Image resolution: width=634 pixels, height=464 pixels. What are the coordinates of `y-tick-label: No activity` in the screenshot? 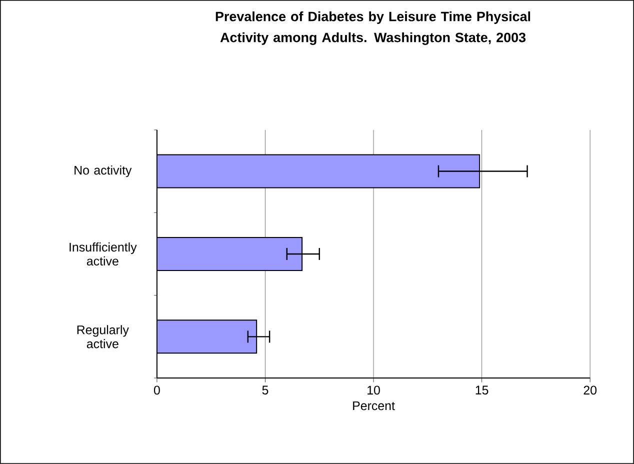 It's located at (103, 172).